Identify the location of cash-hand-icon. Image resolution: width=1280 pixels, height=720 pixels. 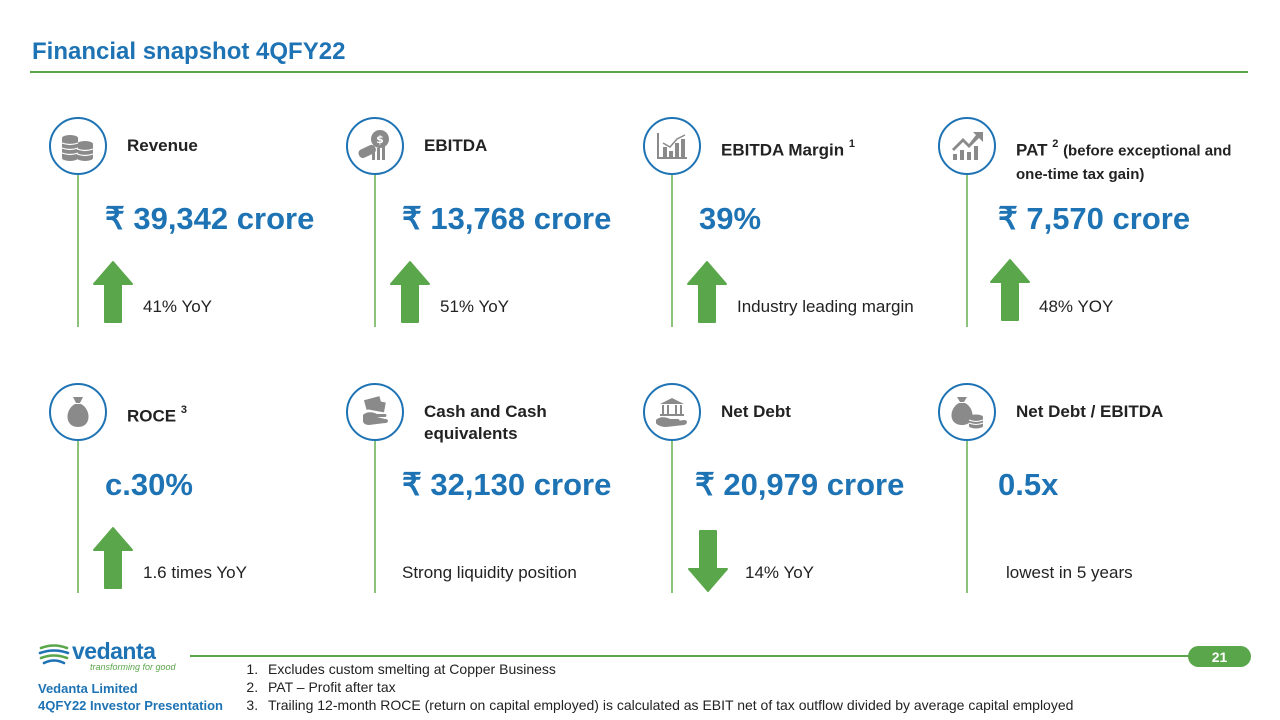
(375, 410).